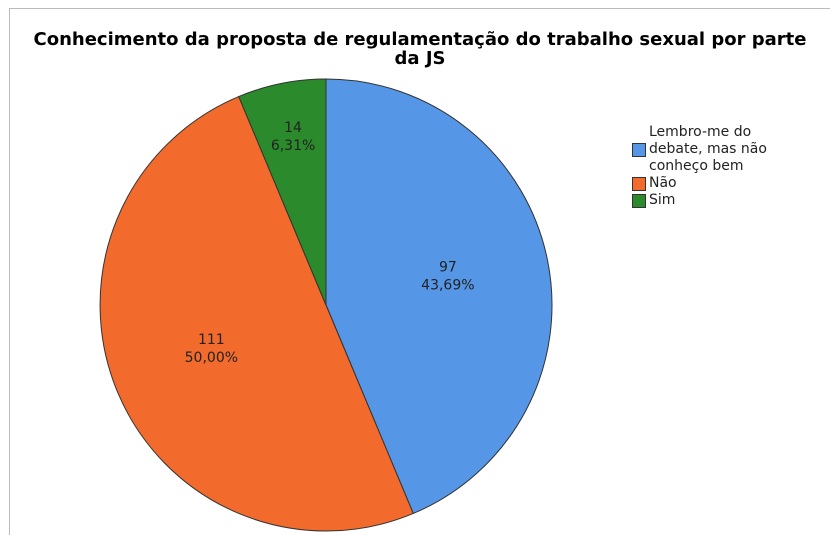 The height and width of the screenshot is (535, 830). I want to click on legend-label: Lembro-me do debate, mas não conheço bem, so click(708, 149).